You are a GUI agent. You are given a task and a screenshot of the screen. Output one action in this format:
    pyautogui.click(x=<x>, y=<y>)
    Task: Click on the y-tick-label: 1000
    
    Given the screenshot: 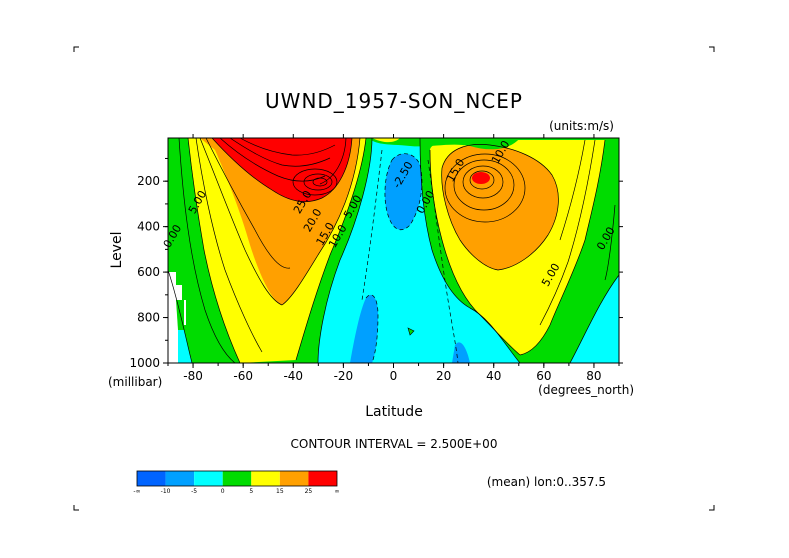 What is the action you would take?
    pyautogui.click(x=144, y=363)
    